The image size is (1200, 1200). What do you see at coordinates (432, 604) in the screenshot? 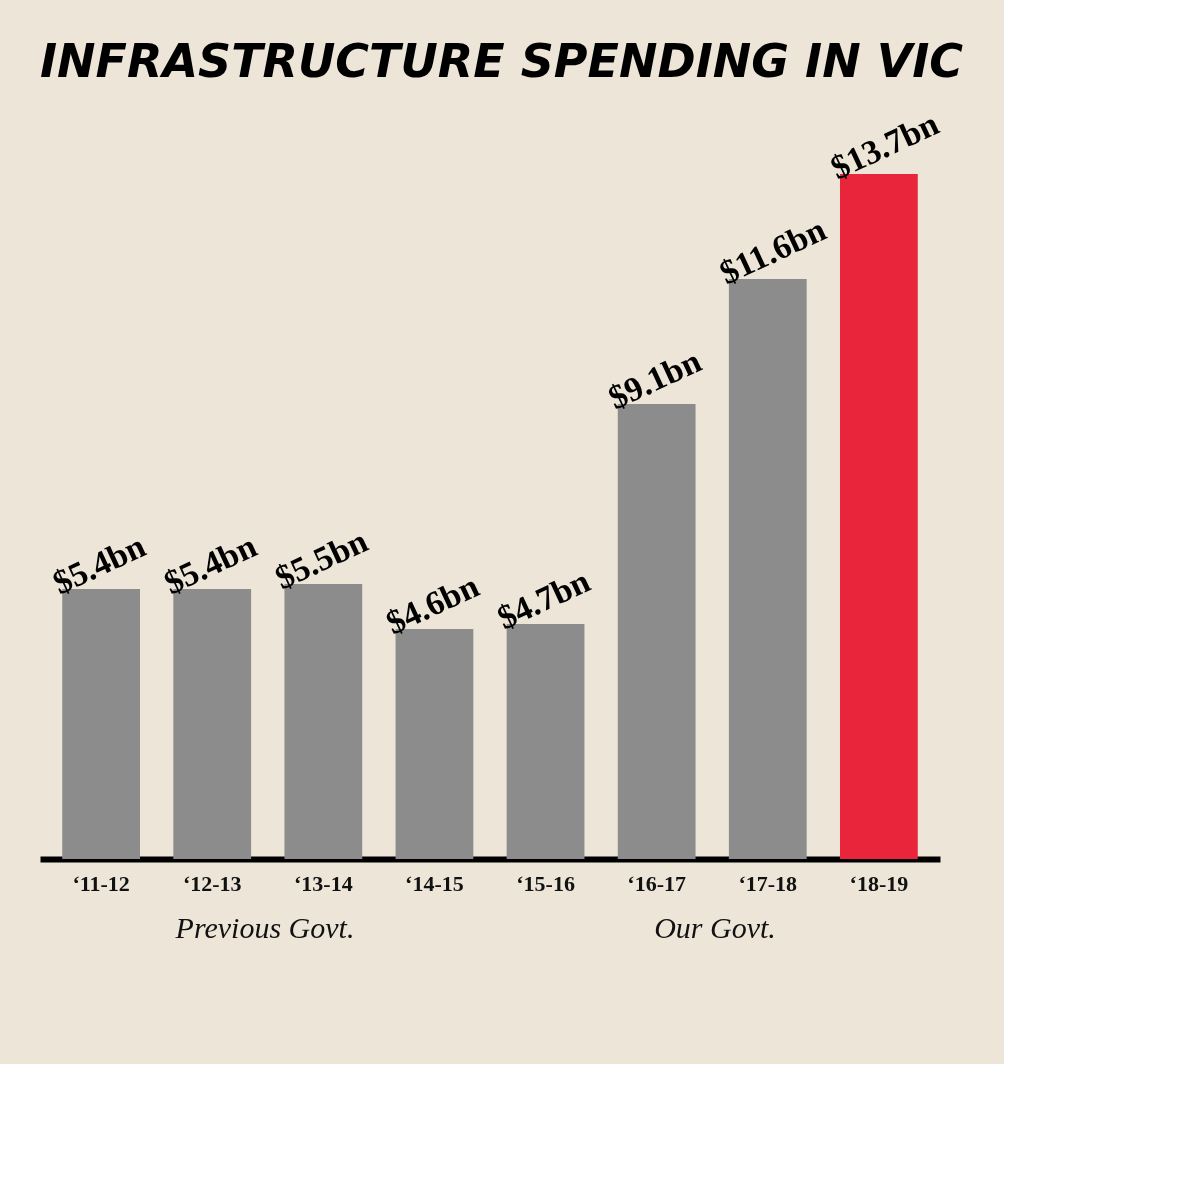
I see `data-label: $4.6bn` at bounding box center [432, 604].